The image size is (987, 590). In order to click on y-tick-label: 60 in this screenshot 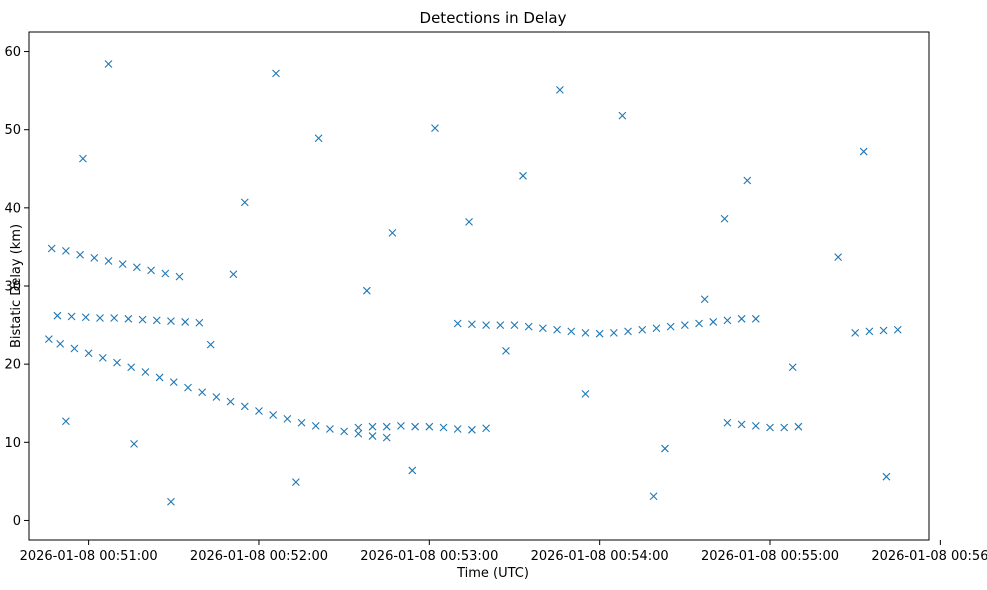, I will do `click(12, 52)`.